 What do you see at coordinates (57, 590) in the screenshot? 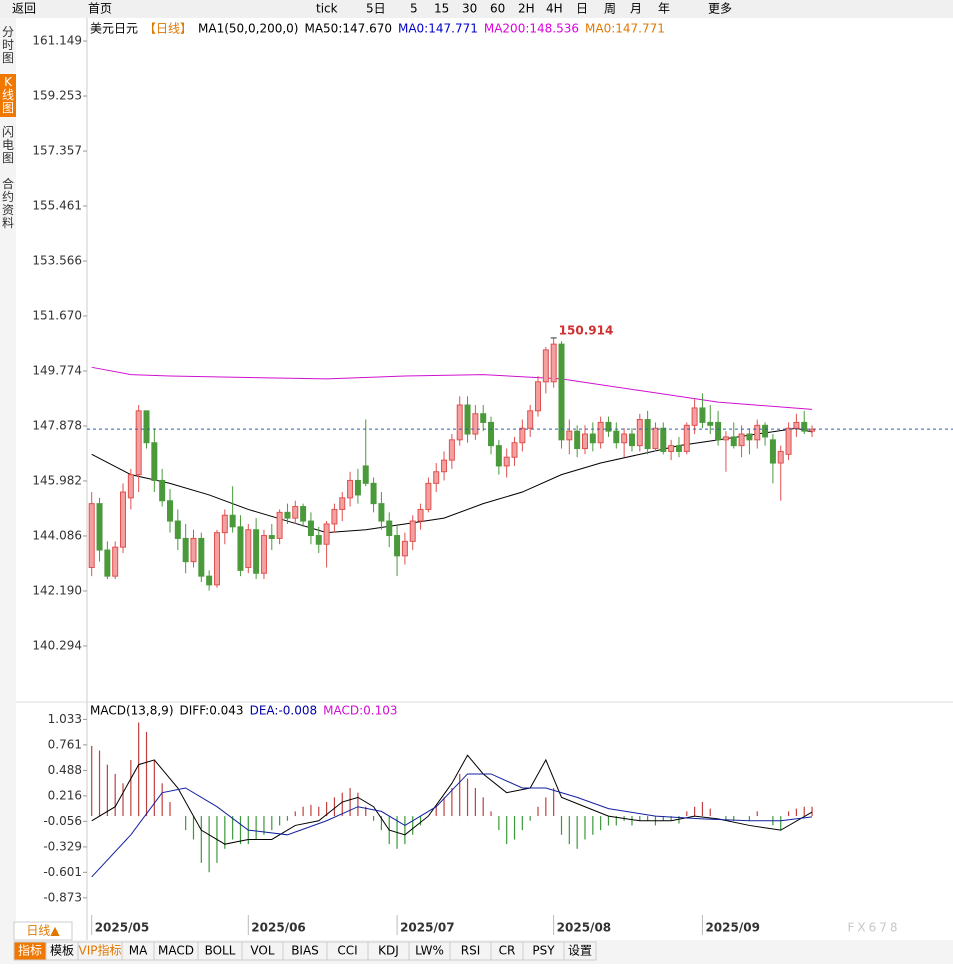
I see `y-tick-label: 142.190` at bounding box center [57, 590].